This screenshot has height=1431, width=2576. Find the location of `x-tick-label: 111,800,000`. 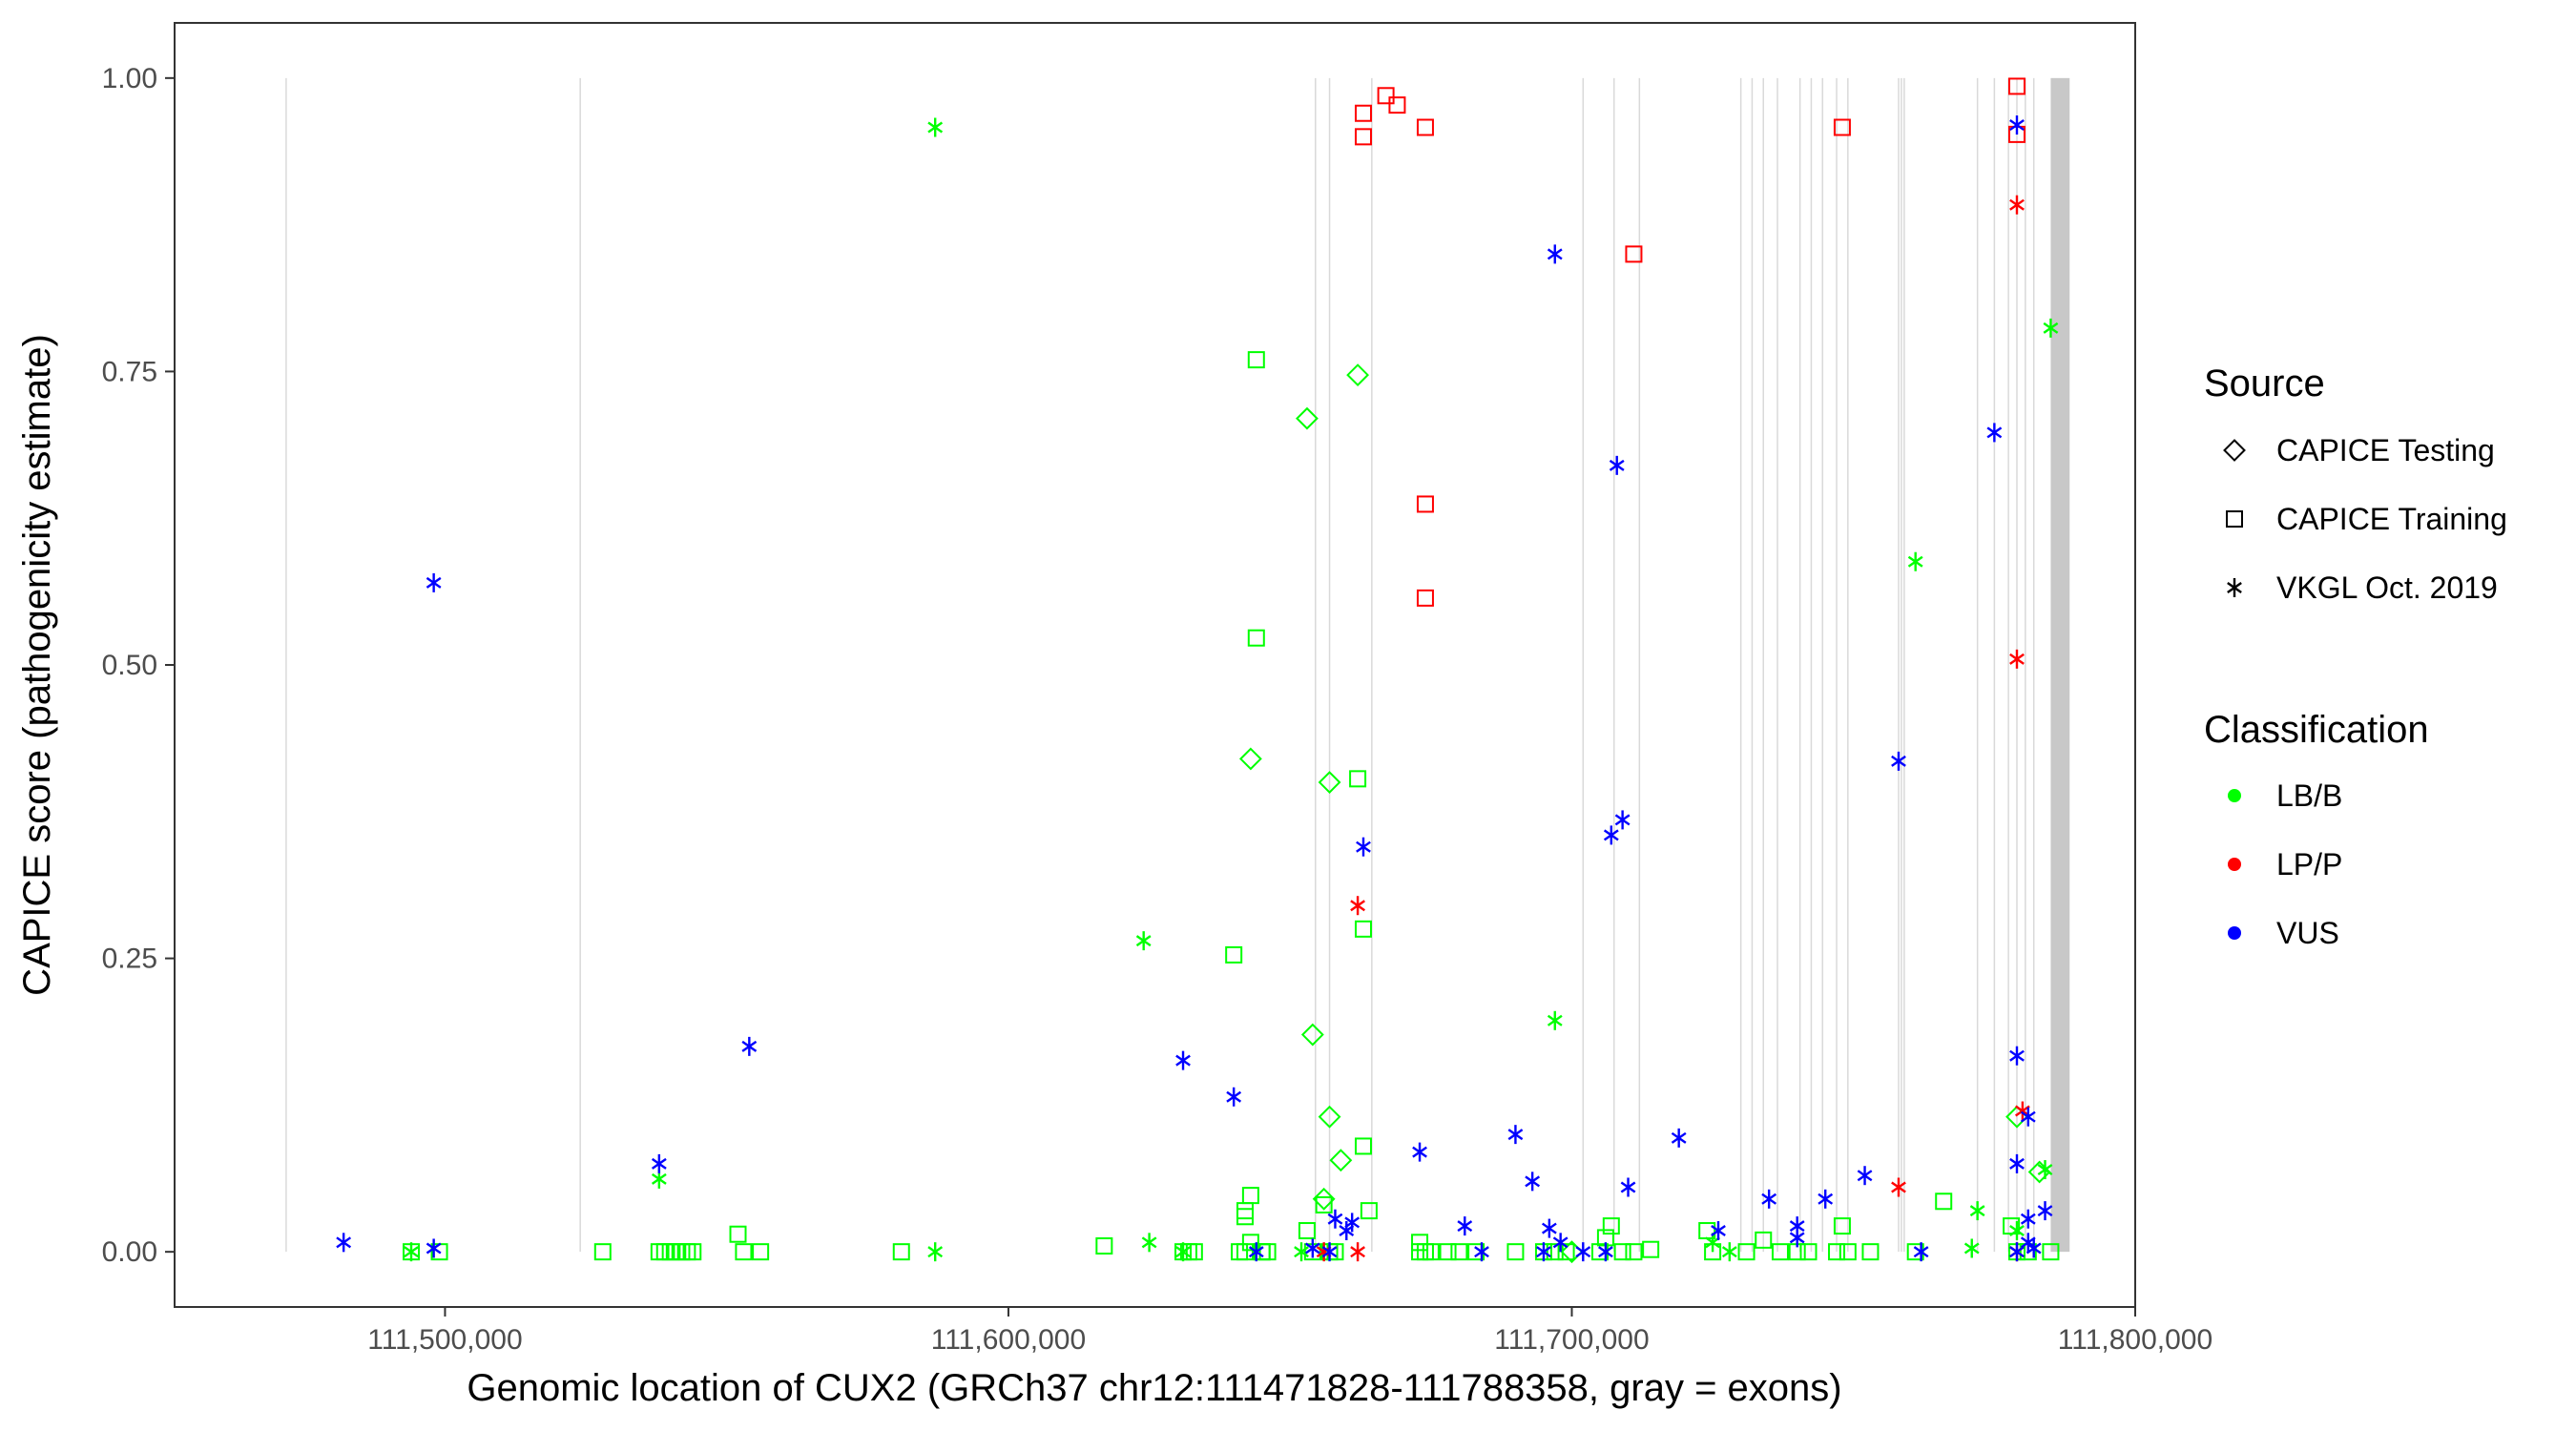

x-tick-label: 111,800,000 is located at coordinates (2135, 1340).